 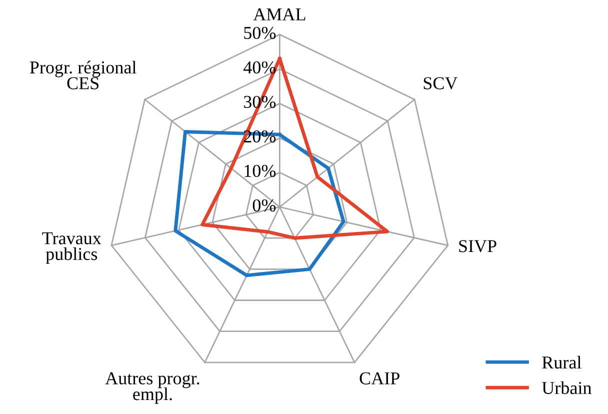 I want to click on legend-label: Rural, so click(x=562, y=362).